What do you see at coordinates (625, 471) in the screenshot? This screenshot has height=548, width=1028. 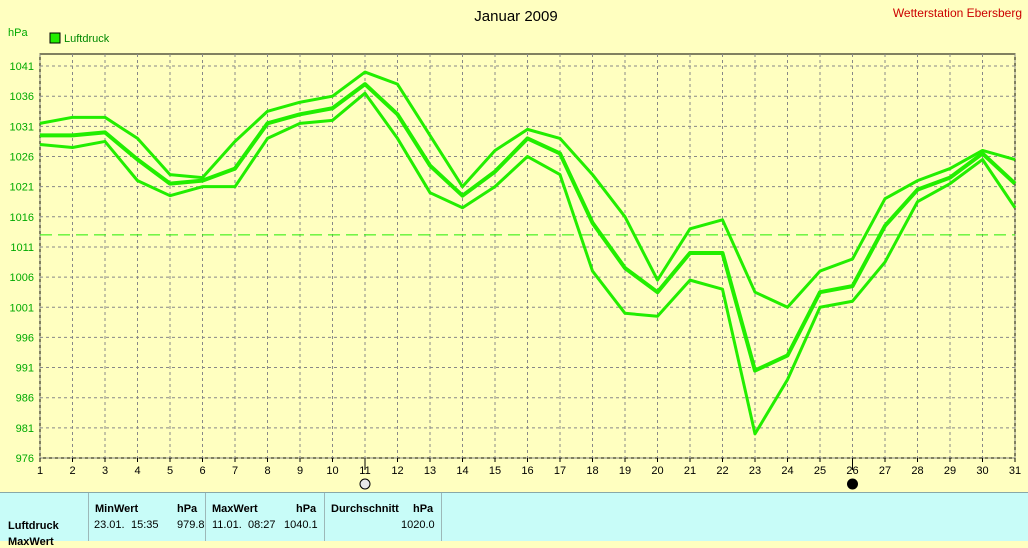 I see `x-tick-label: 19` at bounding box center [625, 471].